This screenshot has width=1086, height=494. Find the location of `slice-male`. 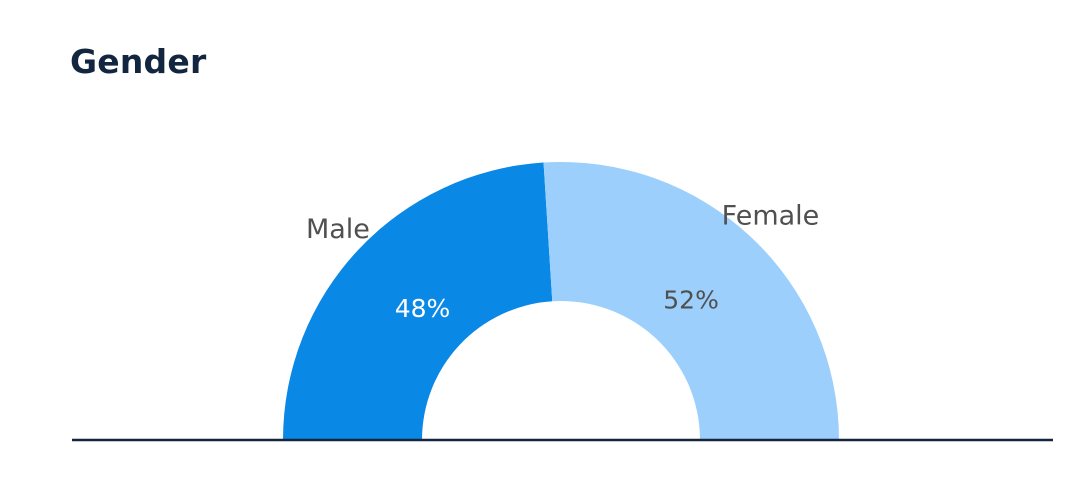

slice-male is located at coordinates (418, 301).